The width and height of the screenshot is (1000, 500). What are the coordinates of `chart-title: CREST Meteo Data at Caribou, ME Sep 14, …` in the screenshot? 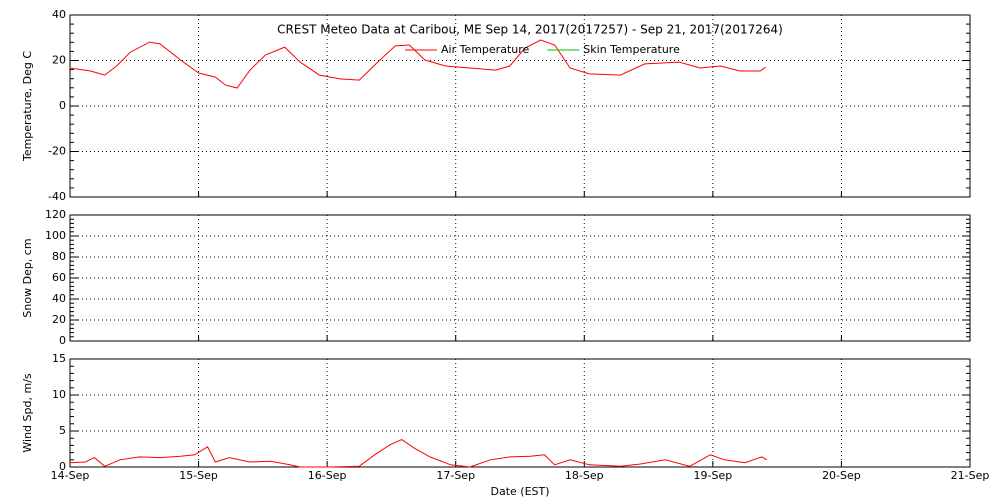 It's located at (530, 30).